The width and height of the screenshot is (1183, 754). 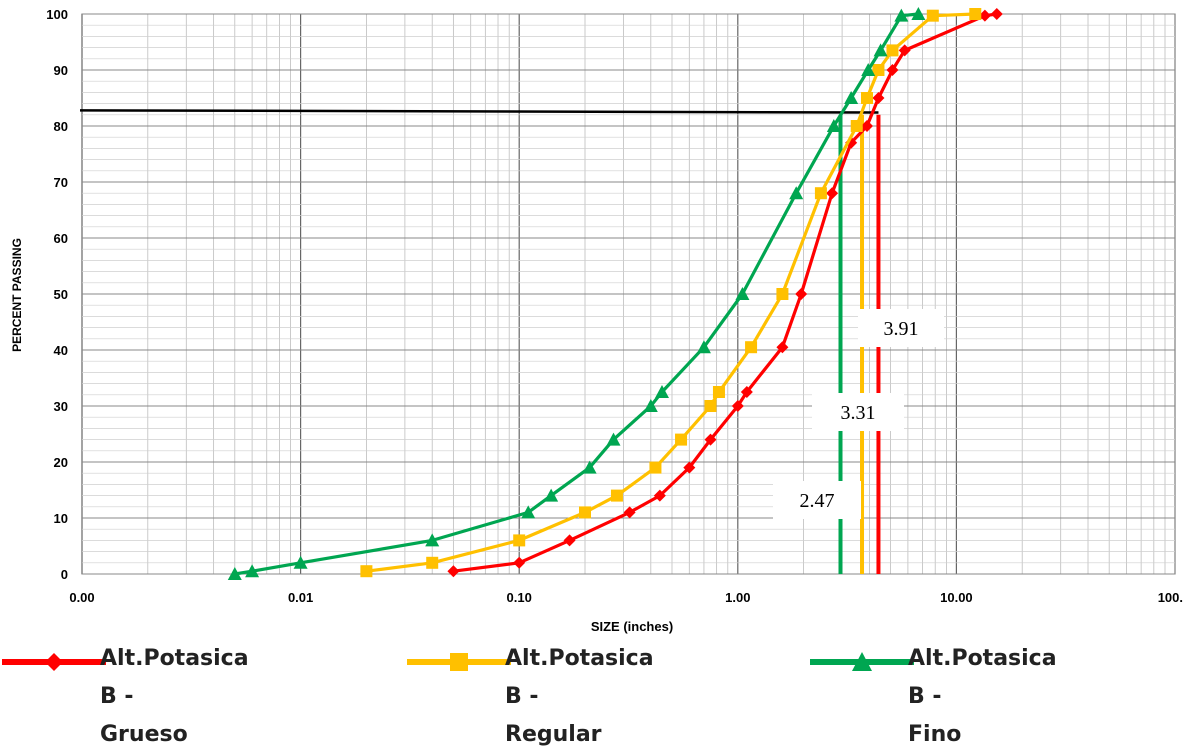 I want to click on x-tick-label: 0.10, so click(x=519, y=597).